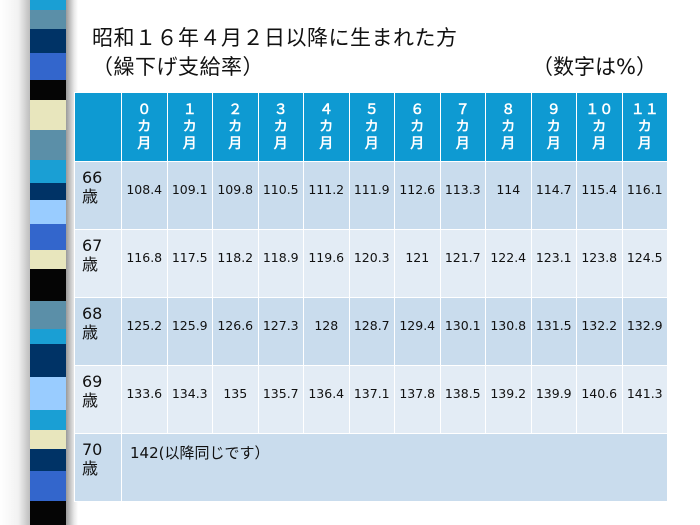 The height and width of the screenshot is (525, 700). What do you see at coordinates (326, 109) in the screenshot?
I see `column-header-num: ４` at bounding box center [326, 109].